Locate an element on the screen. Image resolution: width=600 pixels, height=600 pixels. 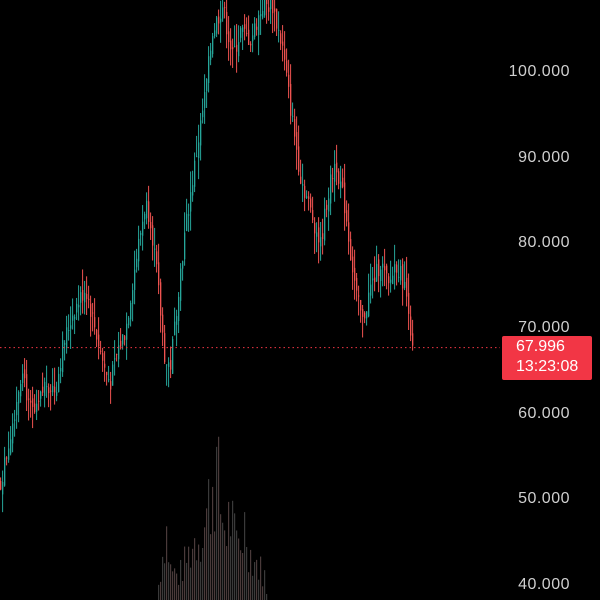
y-axis-tick-label: 50.000 is located at coordinates (544, 498).